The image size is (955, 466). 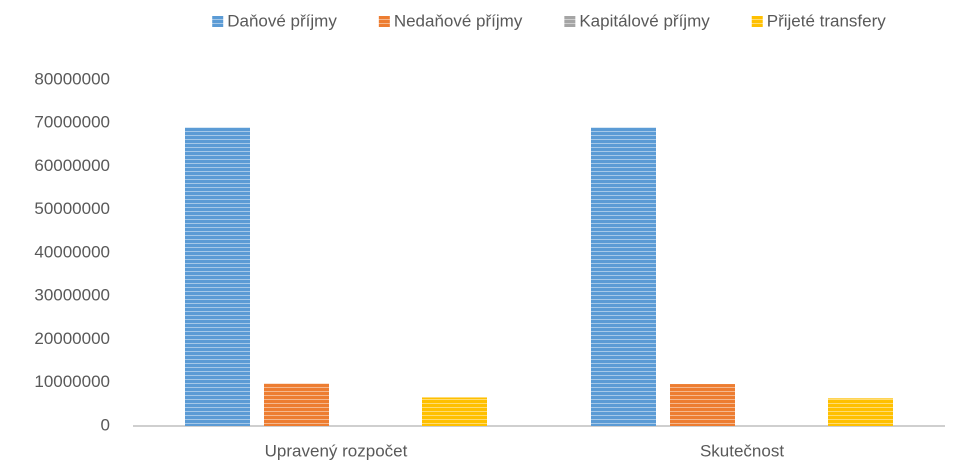 I want to click on legend-label: Přijeté transfery, so click(x=827, y=20).